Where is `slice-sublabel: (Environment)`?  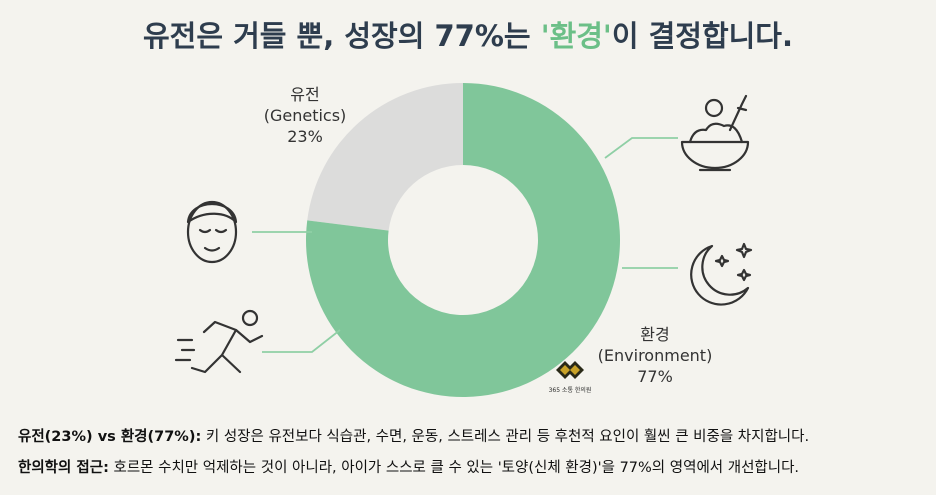
slice-sublabel: (Environment) is located at coordinates (655, 355).